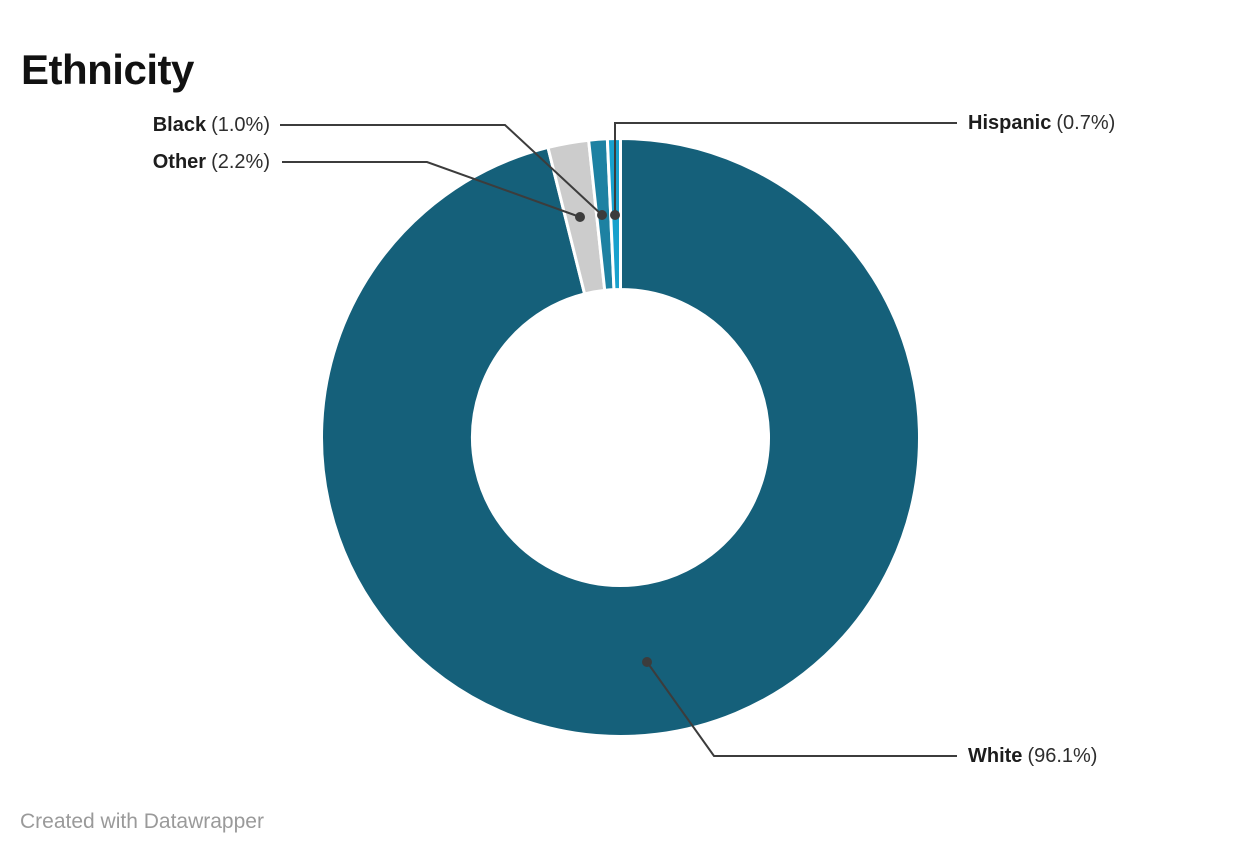 Image resolution: width=1240 pixels, height=856 pixels. What do you see at coordinates (135, 162) in the screenshot?
I see `slice-label-other: Other (2.2%)` at bounding box center [135, 162].